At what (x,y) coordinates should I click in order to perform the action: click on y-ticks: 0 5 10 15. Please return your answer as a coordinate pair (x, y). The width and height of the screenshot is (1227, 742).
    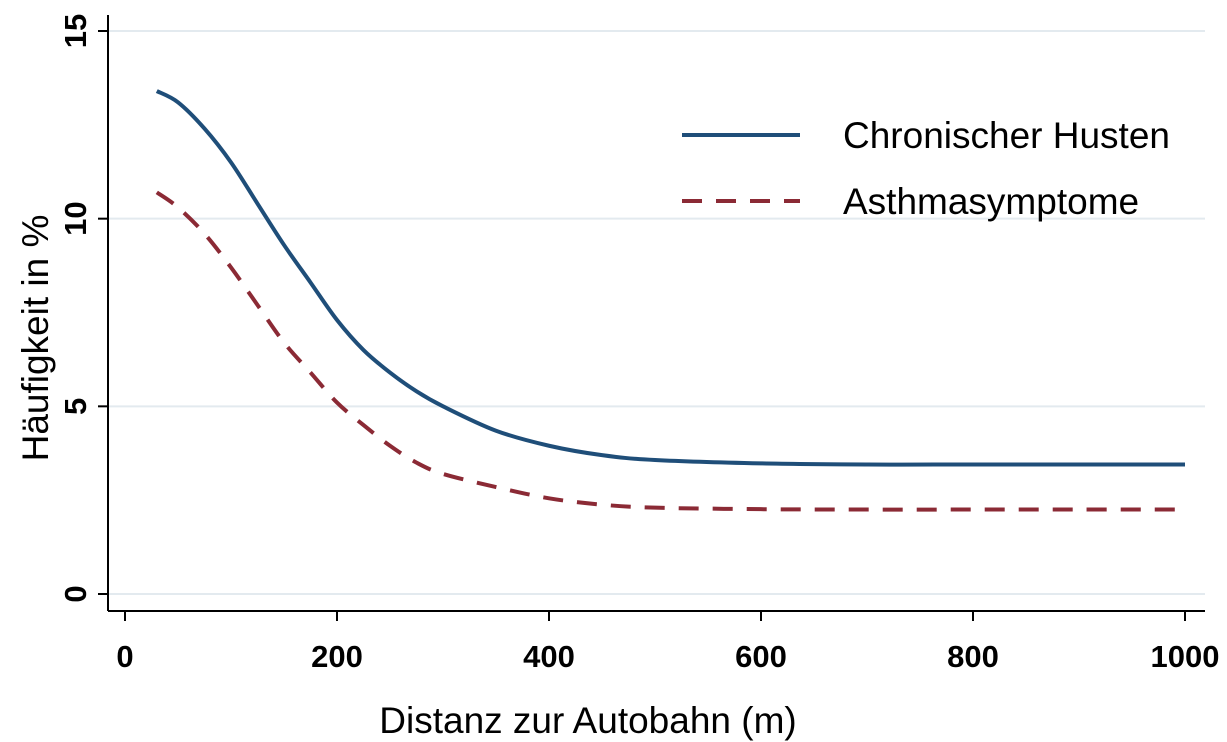
    Looking at the image, I should click on (83, 308).